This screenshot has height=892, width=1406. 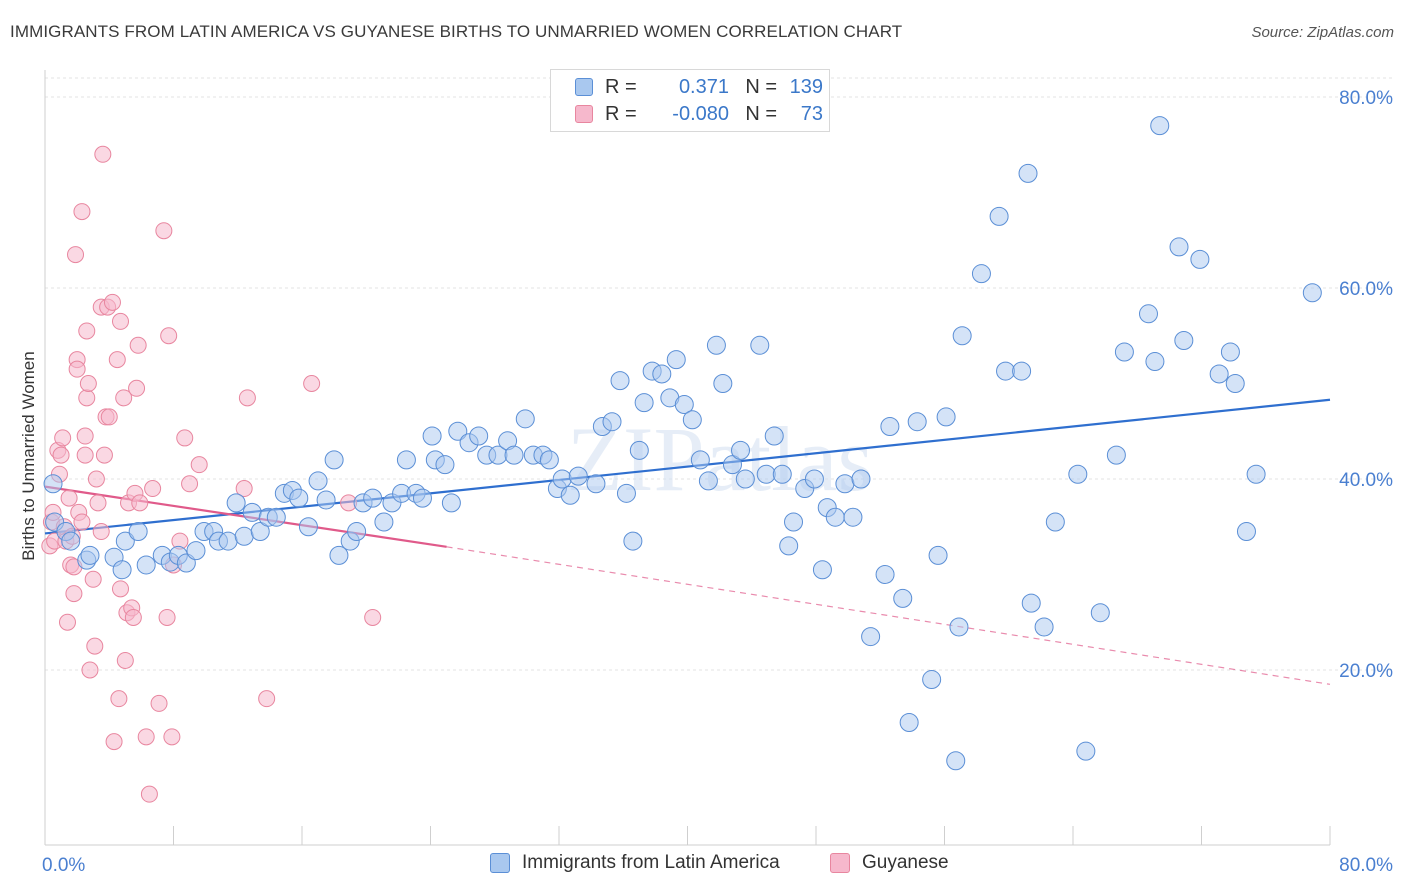 What do you see at coordinates (584, 87) in the screenshot?
I see `legend-swatch-blue` at bounding box center [584, 87].